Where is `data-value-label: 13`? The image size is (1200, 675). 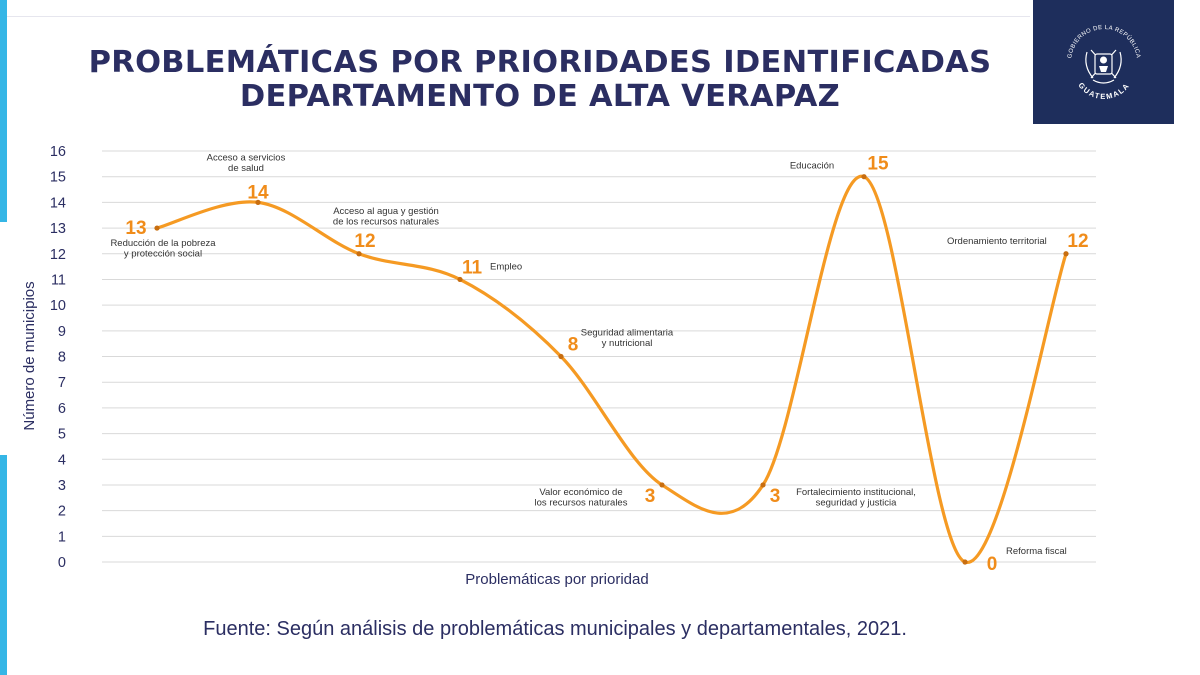 data-value-label: 13 is located at coordinates (135, 228).